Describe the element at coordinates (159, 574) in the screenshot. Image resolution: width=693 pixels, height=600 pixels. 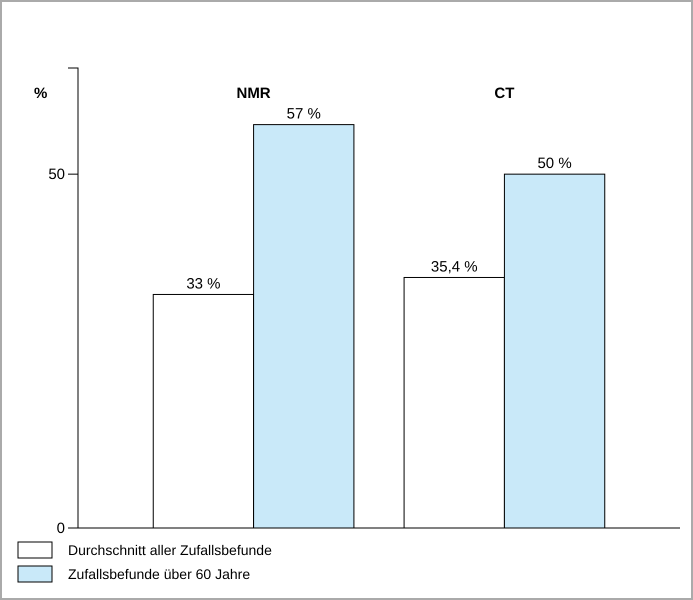
I see `legend-label: Zufallsbefunde über 60 Jahre` at that location.